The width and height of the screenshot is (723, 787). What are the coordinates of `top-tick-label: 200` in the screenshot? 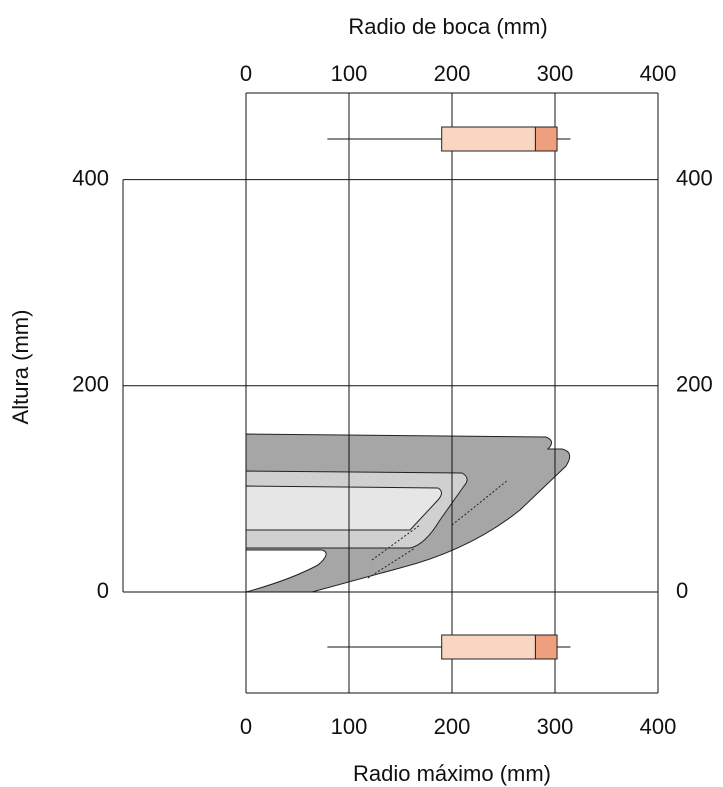 It's located at (452, 73).